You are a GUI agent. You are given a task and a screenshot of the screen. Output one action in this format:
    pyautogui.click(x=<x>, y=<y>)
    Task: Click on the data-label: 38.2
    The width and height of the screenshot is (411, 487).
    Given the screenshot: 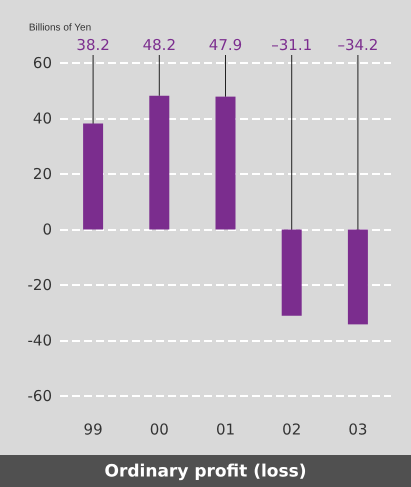 What is the action you would take?
    pyautogui.click(x=93, y=45)
    